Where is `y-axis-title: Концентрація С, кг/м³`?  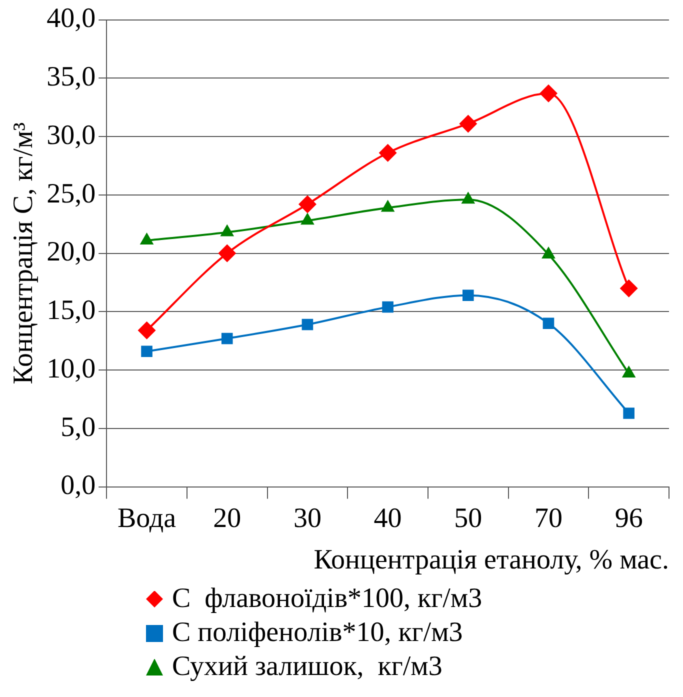 y-axis-title: Концентрація С, кг/м³ is located at coordinates (24, 253).